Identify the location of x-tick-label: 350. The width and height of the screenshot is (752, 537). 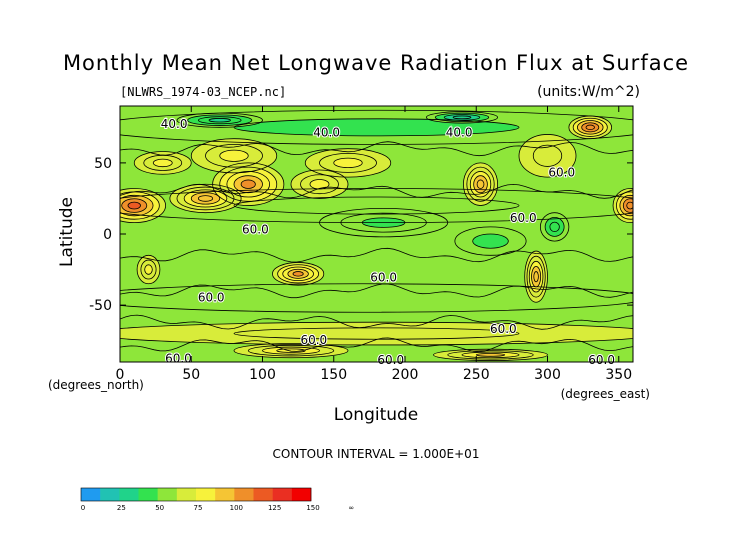
(618, 375).